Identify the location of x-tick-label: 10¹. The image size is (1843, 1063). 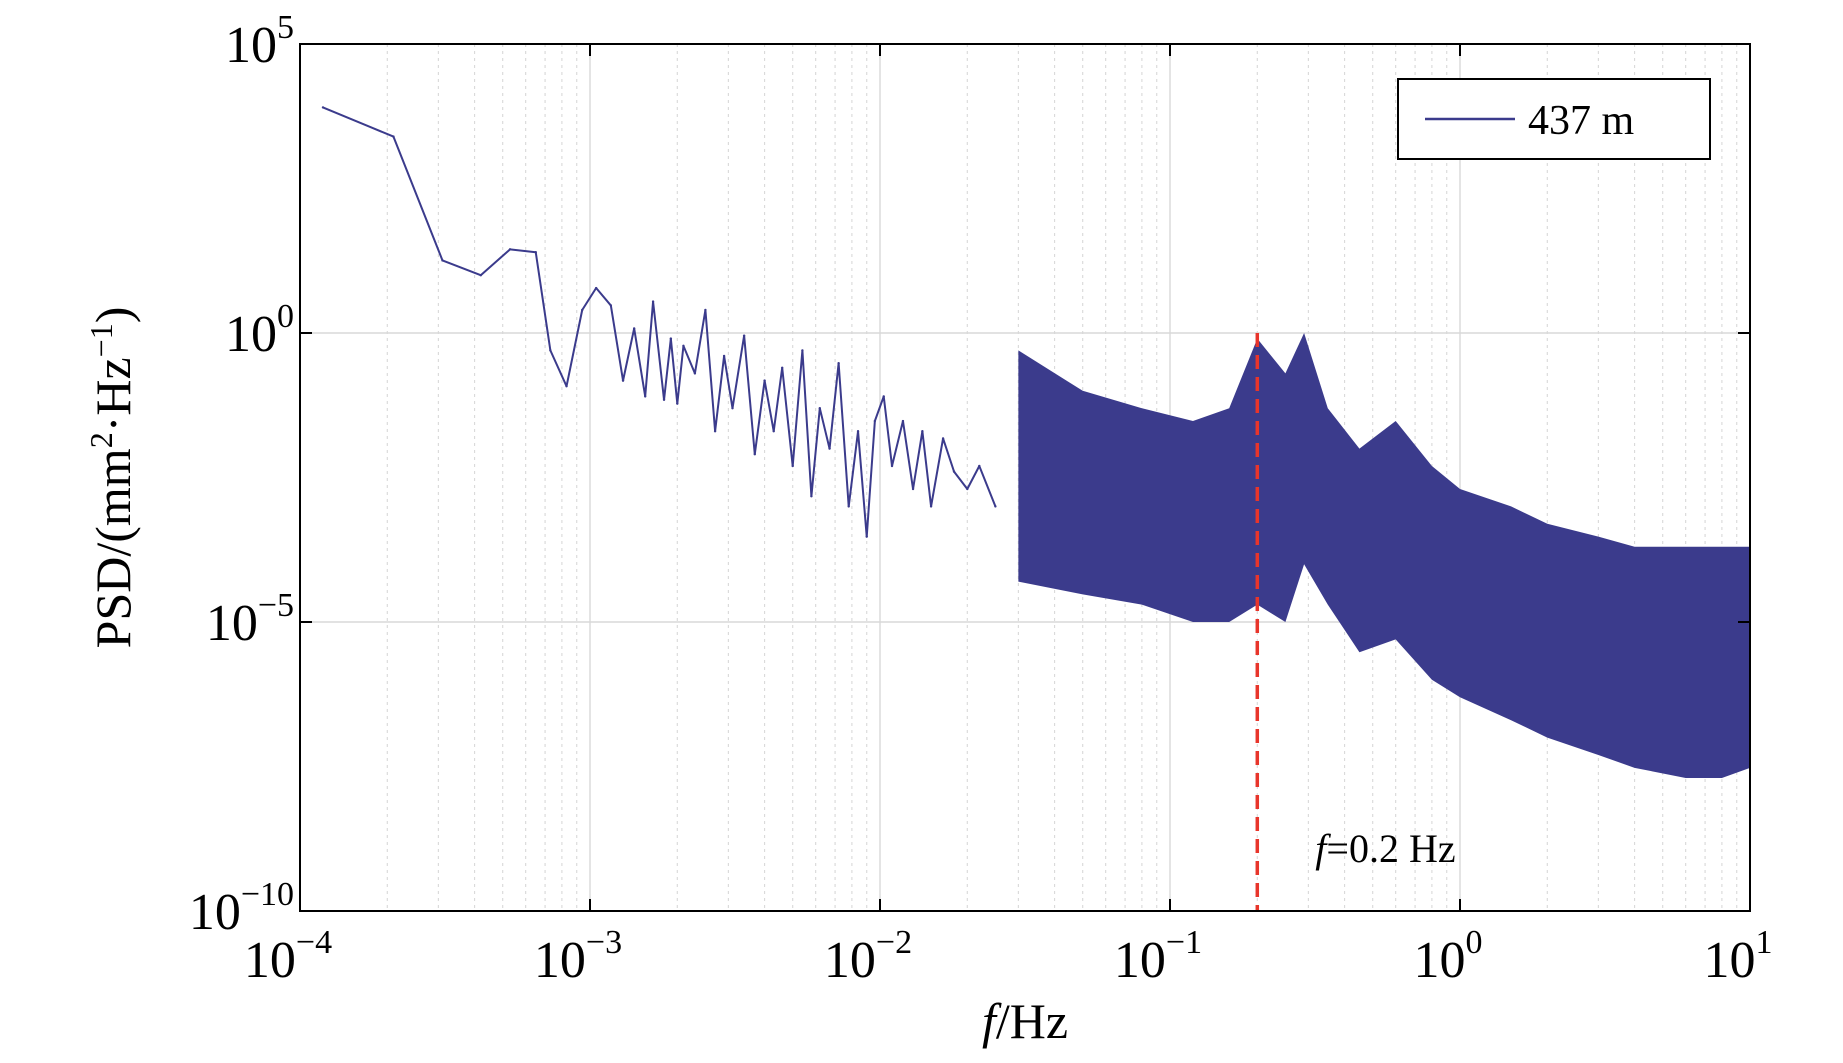
(1738, 956).